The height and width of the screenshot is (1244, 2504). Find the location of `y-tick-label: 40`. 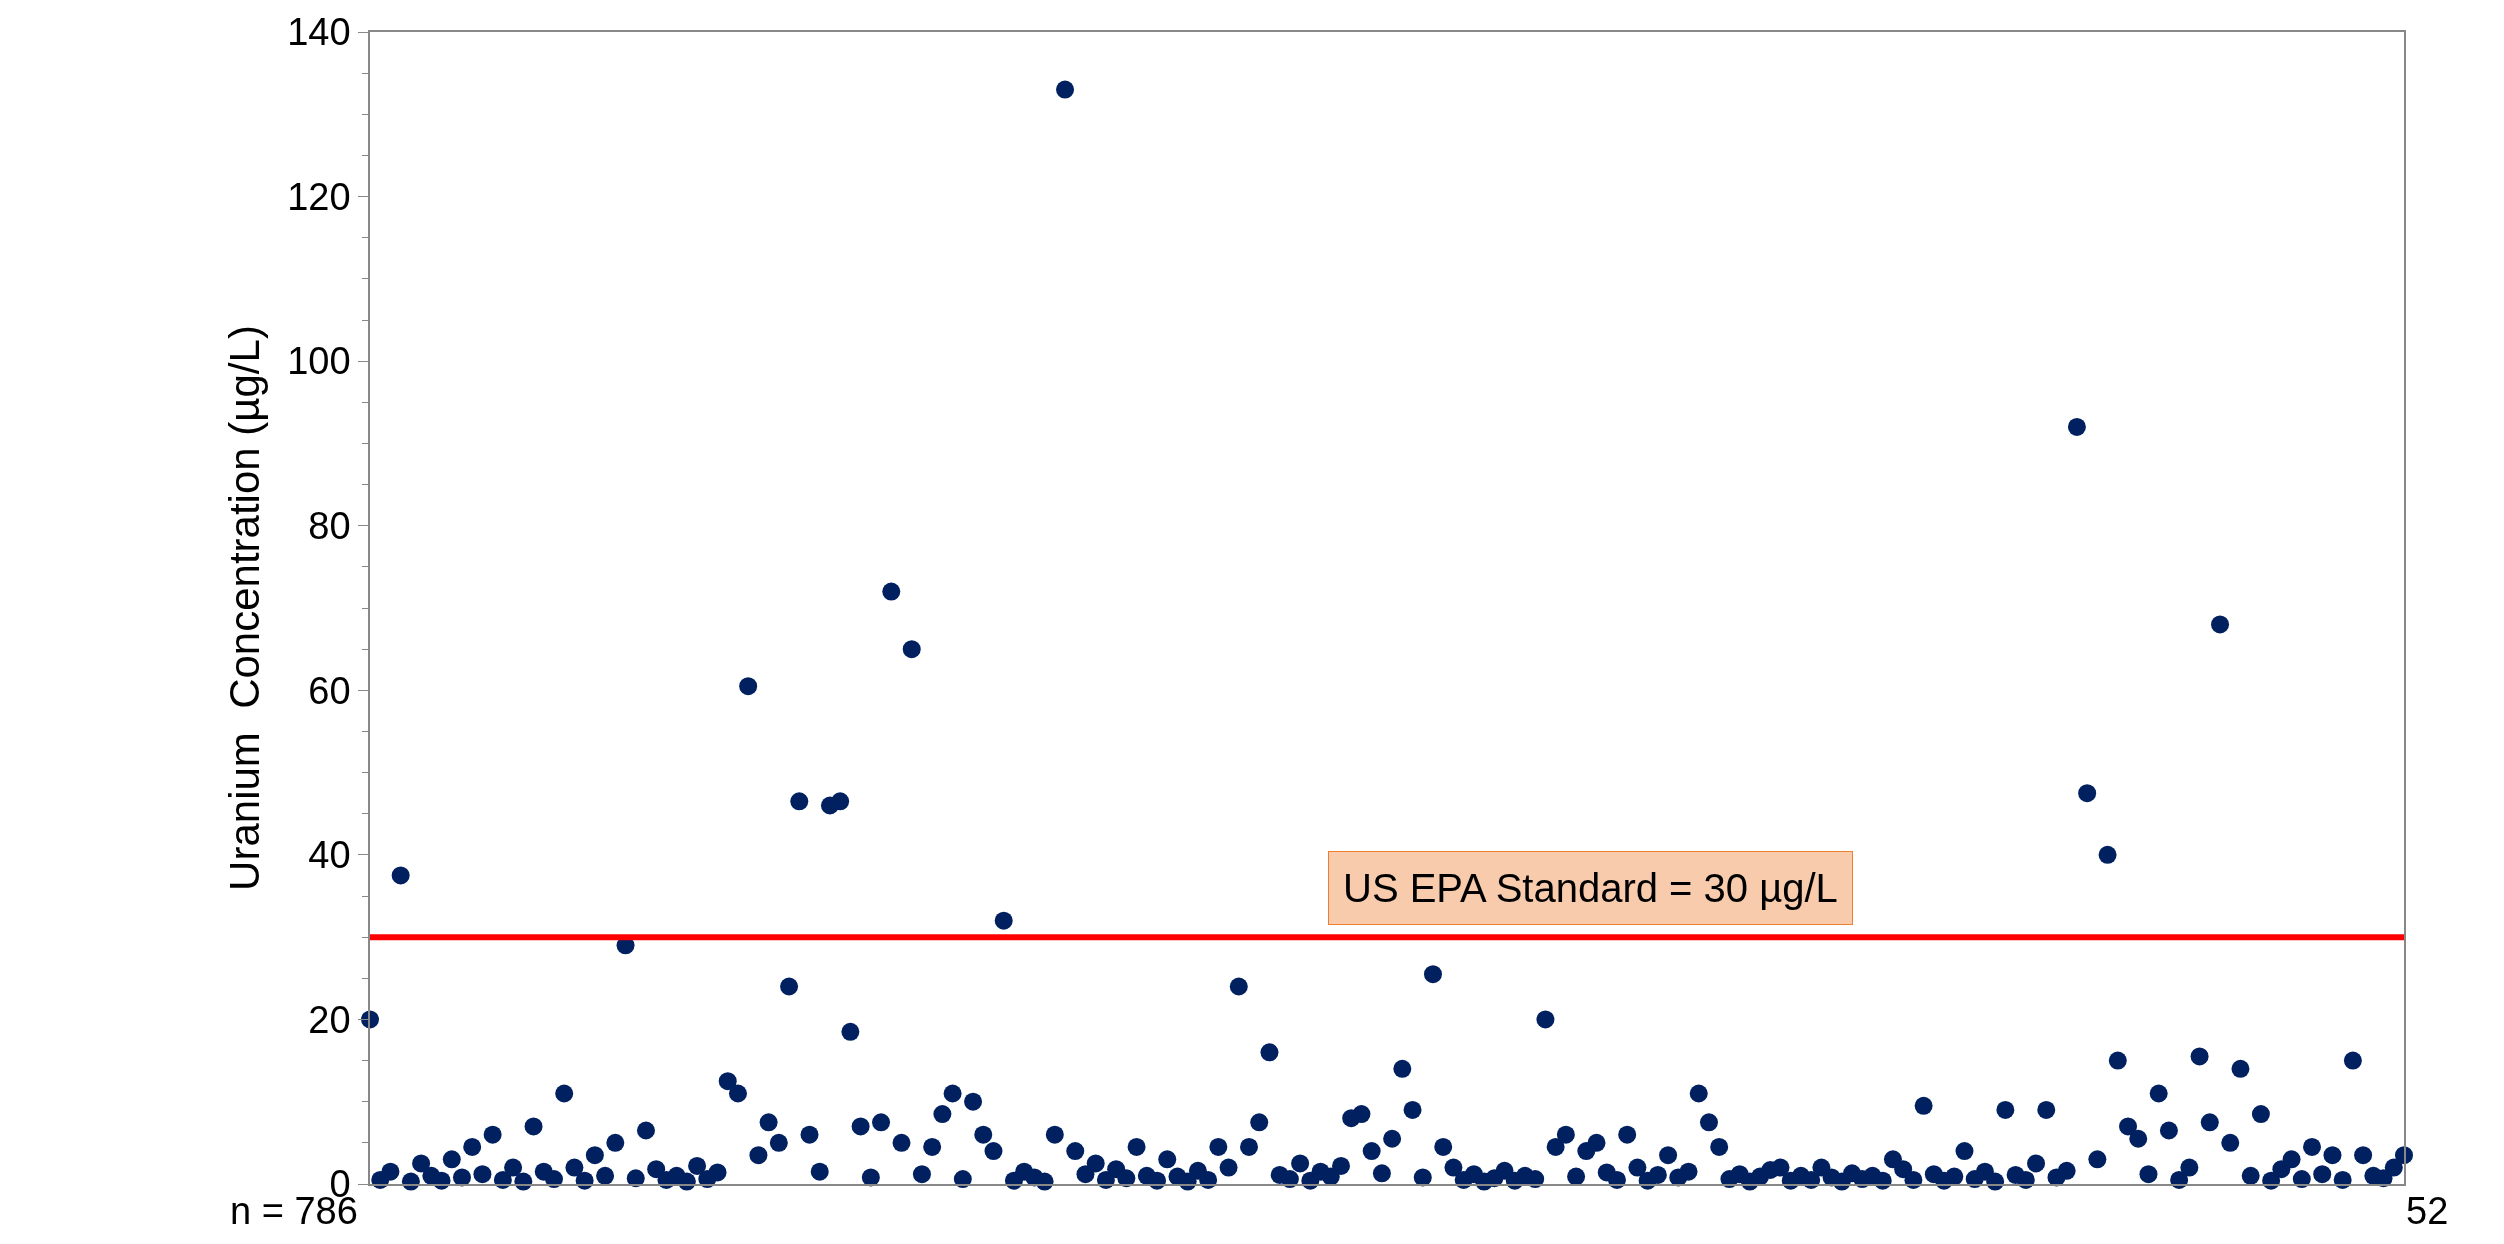

y-tick-label: 40 is located at coordinates (329, 855).